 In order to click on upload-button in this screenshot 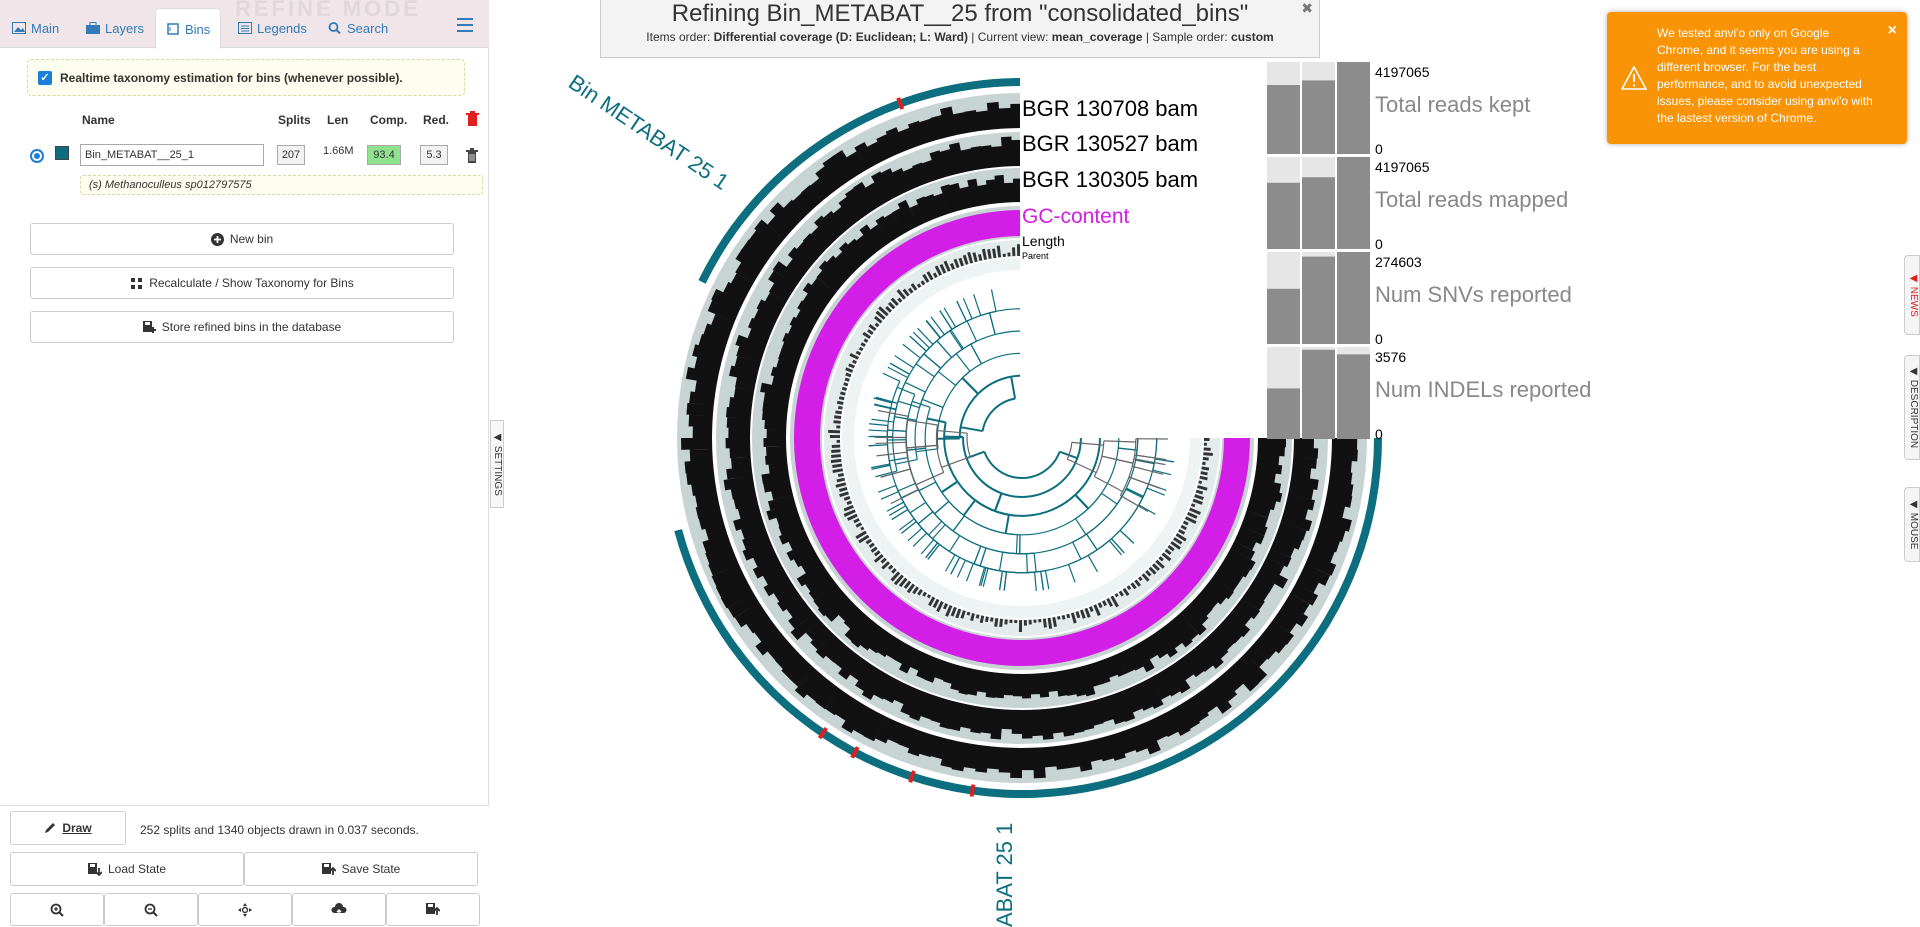, I will do `click(339, 909)`.